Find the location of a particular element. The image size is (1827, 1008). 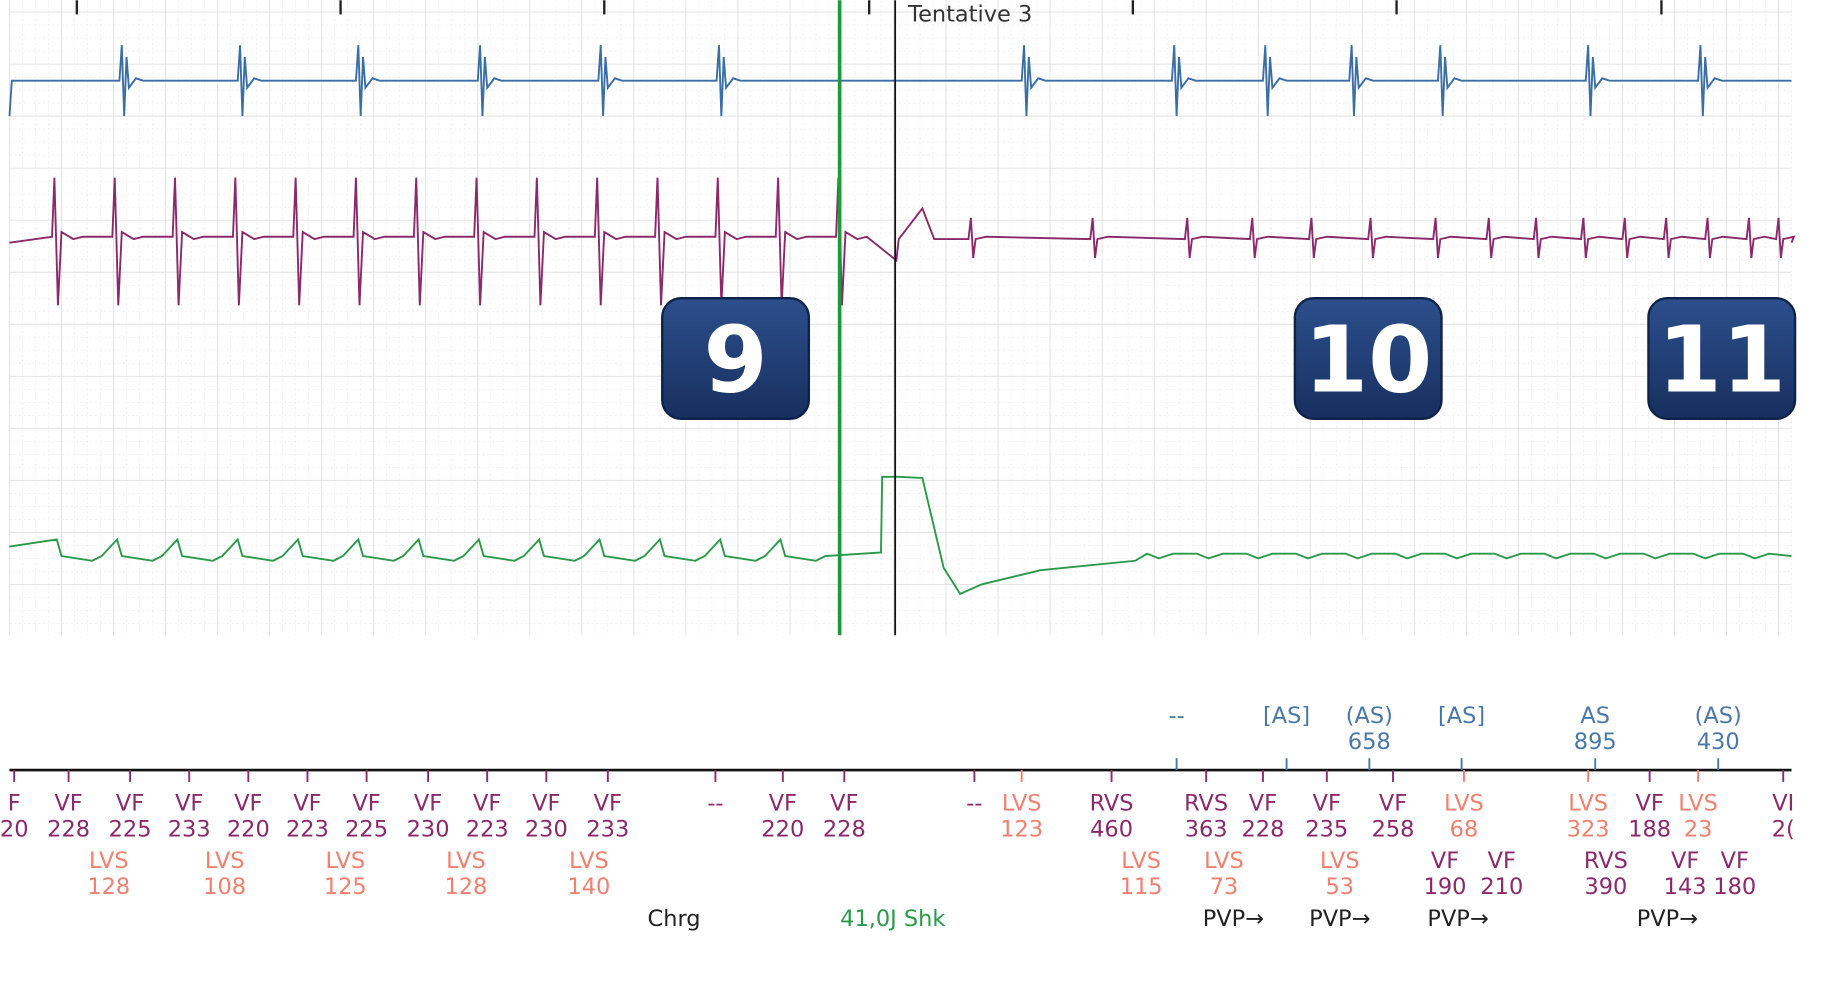

event-label: 41,0J Shk is located at coordinates (892, 919).